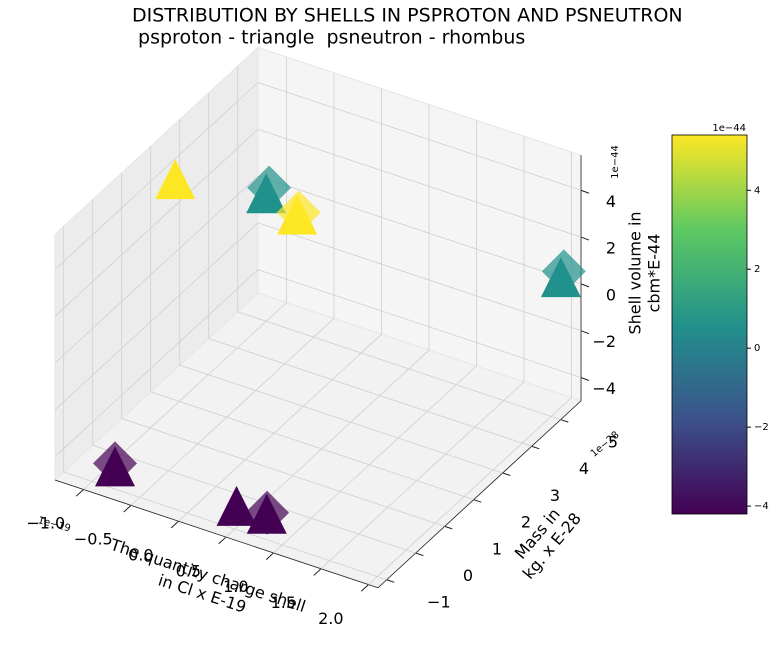 The width and height of the screenshot is (776, 645). Describe the element at coordinates (761, 427) in the screenshot. I see `colorbar-tick-label: −2` at that location.